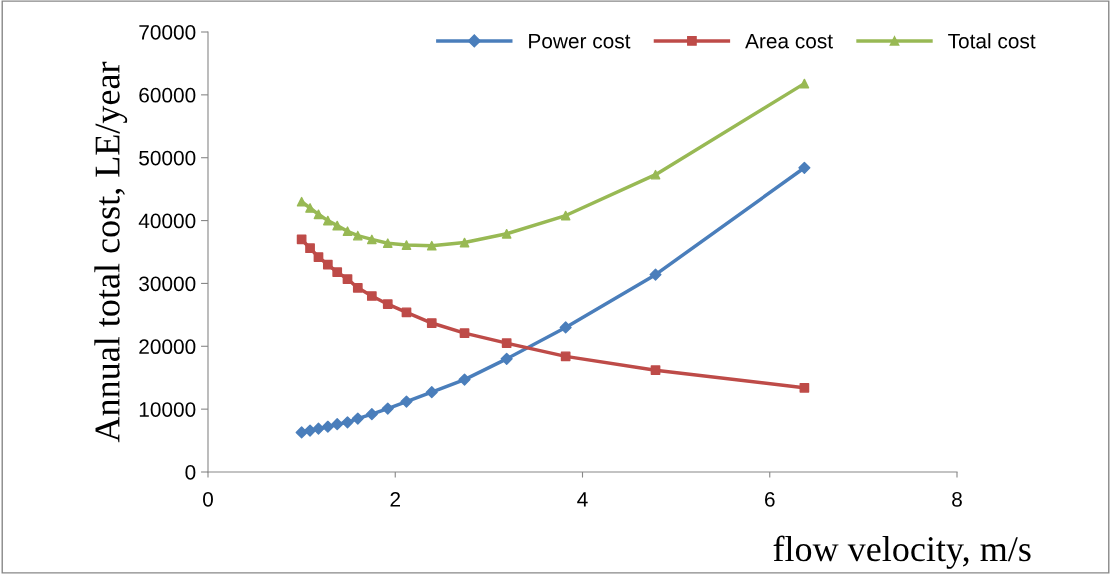  What do you see at coordinates (208, 499) in the screenshot?
I see `x-tick-label: 0` at bounding box center [208, 499].